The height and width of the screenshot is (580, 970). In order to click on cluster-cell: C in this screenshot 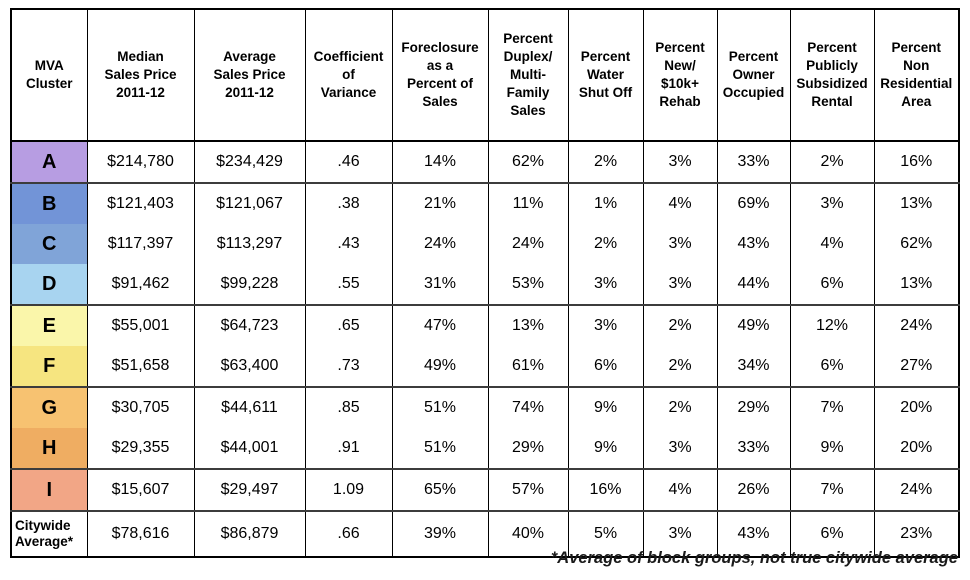, I will do `click(49, 244)`.